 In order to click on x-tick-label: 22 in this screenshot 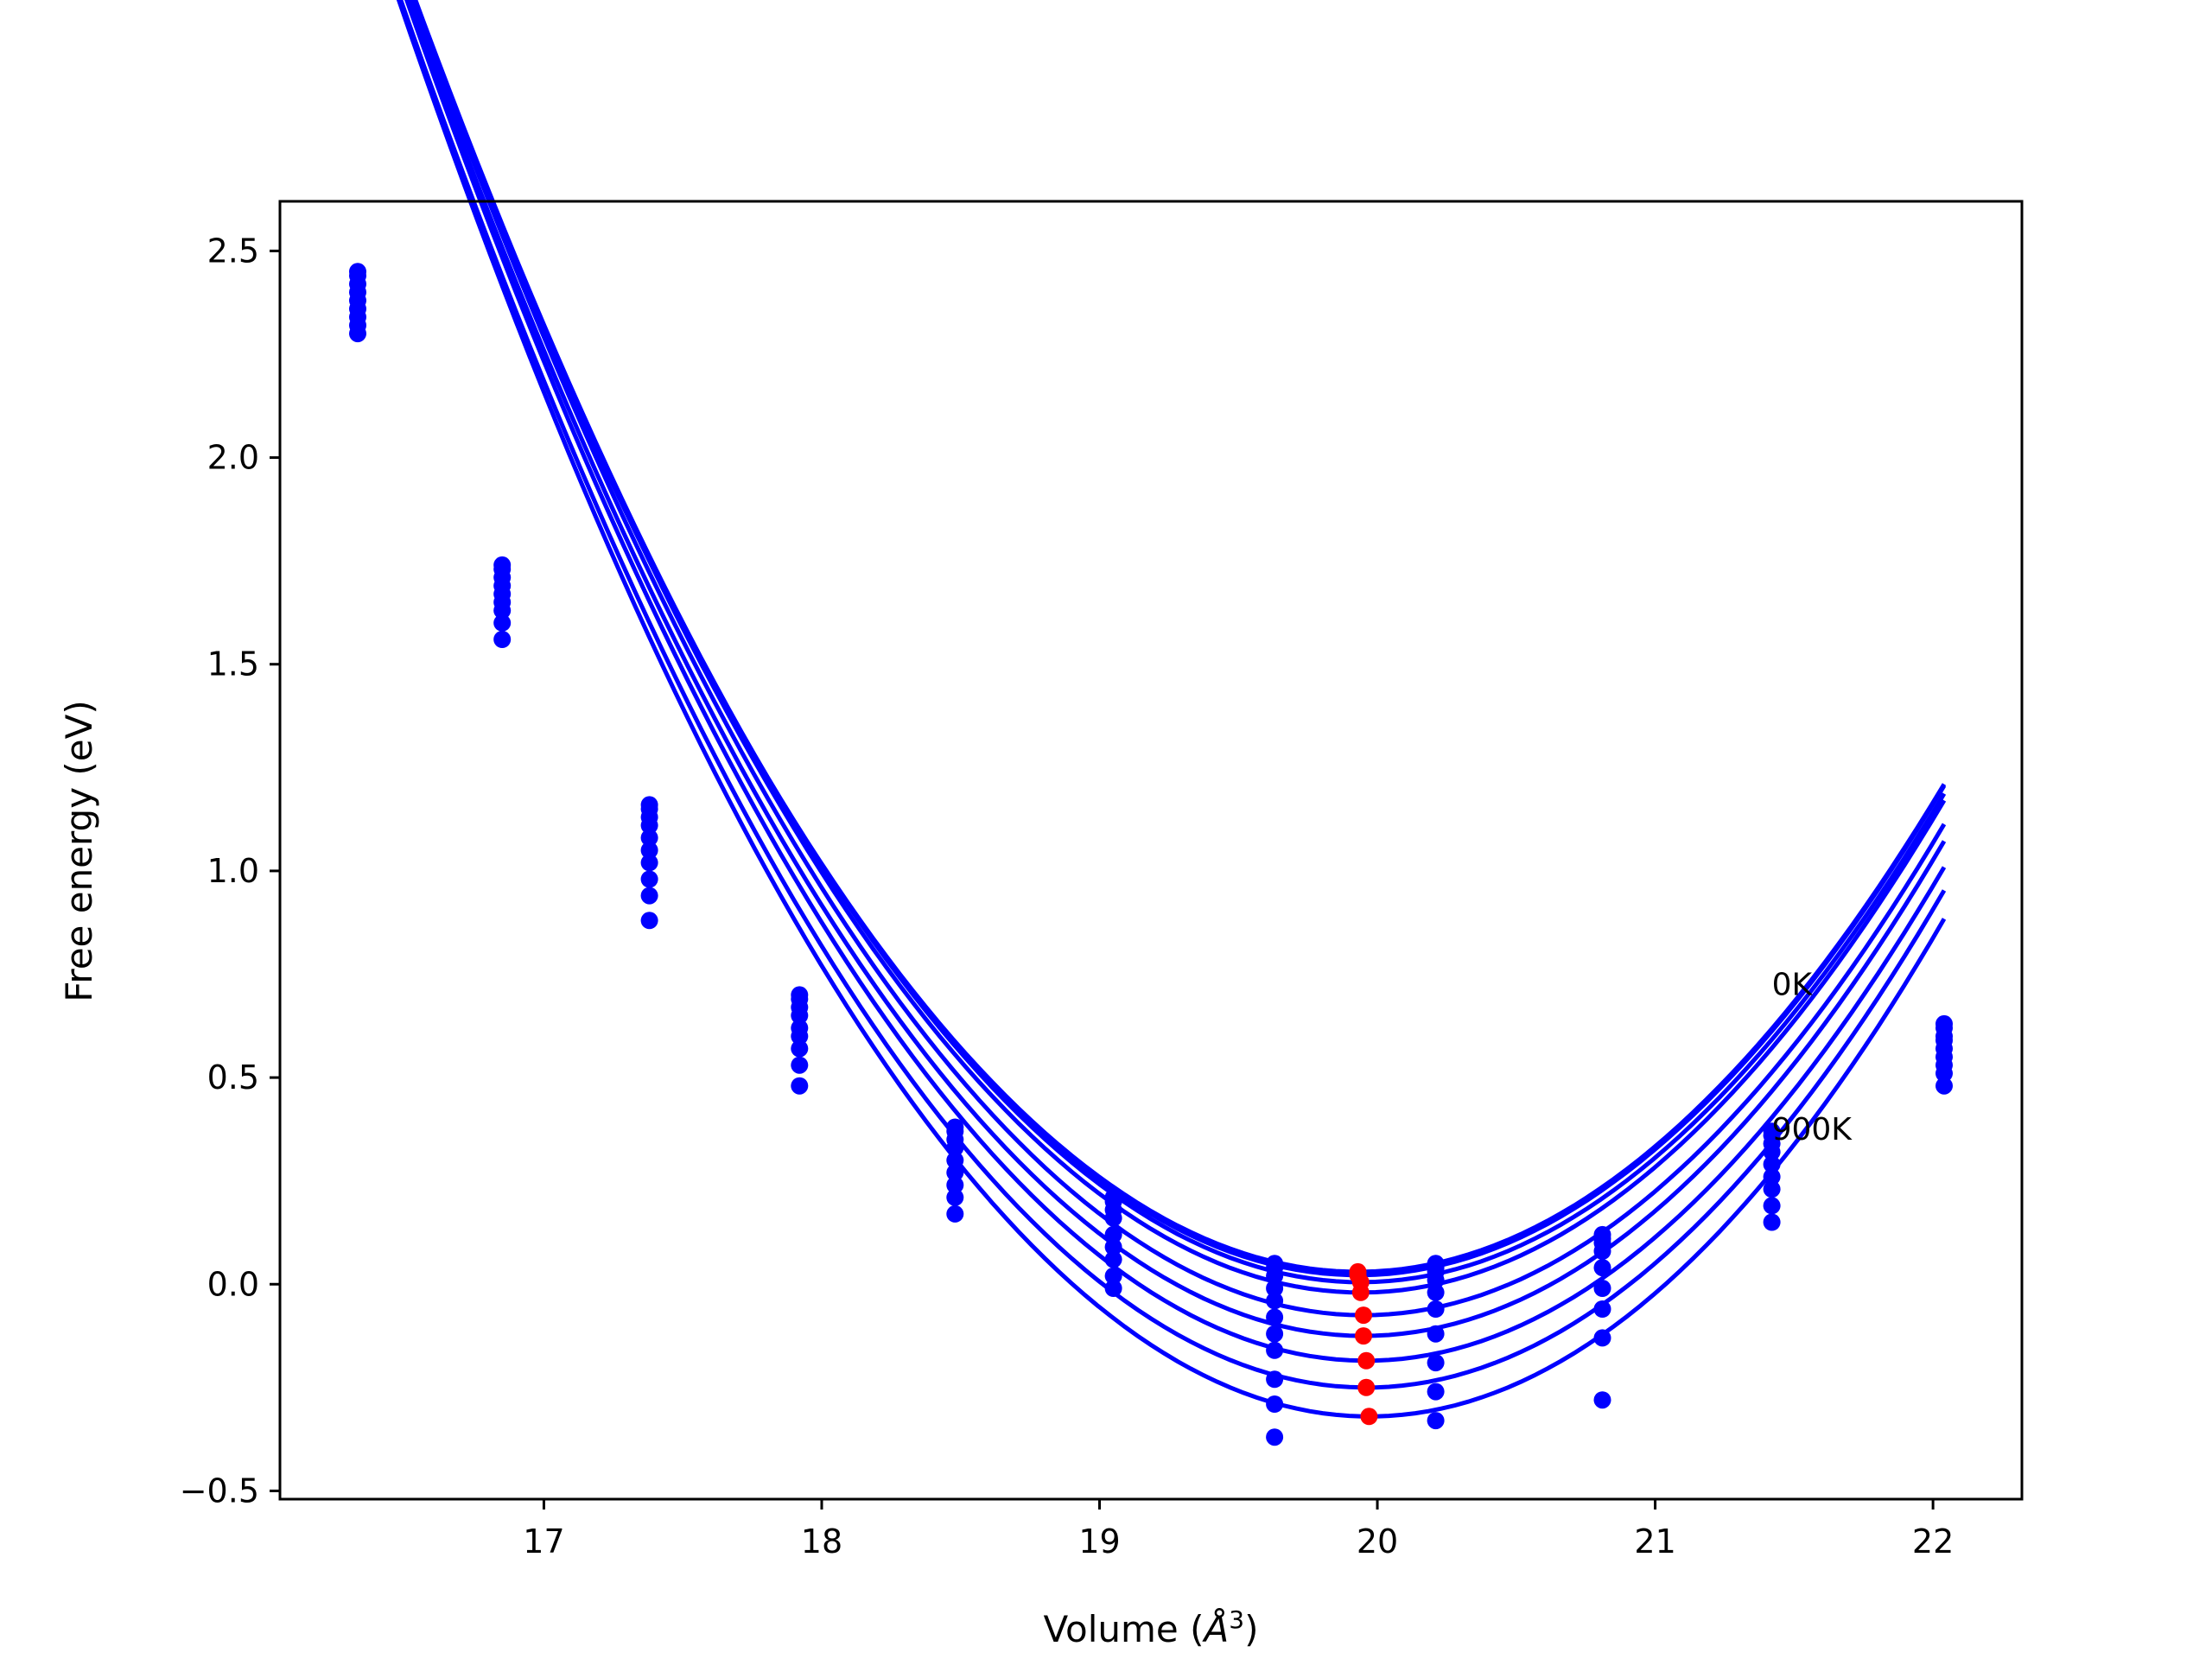, I will do `click(1933, 1541)`.